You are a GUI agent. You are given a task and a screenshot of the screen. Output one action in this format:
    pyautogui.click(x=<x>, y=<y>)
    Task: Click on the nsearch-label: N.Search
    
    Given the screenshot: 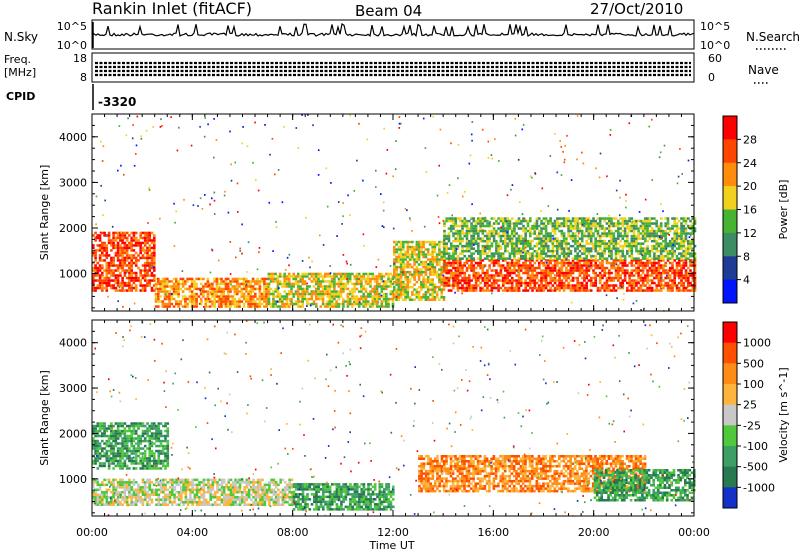 What is the action you would take?
    pyautogui.click(x=773, y=37)
    